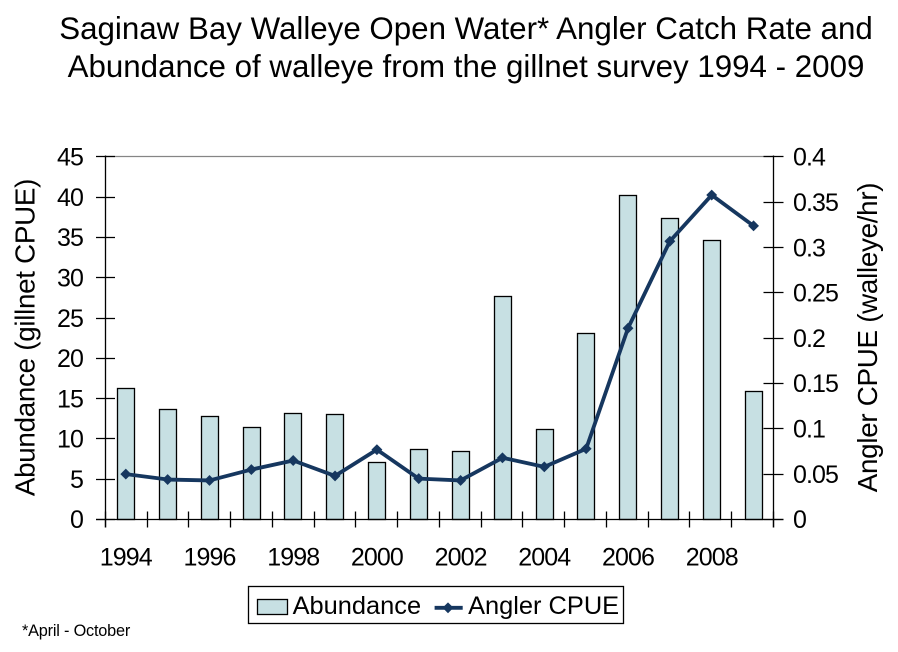 The height and width of the screenshot is (652, 898). I want to click on svg-text: 2006, so click(628, 557).